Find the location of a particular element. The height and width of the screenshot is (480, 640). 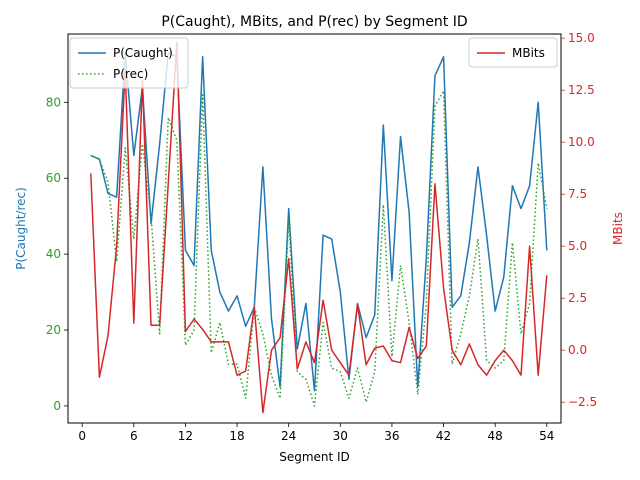

right-y-tick-label: 15.0 is located at coordinates (581, 38).